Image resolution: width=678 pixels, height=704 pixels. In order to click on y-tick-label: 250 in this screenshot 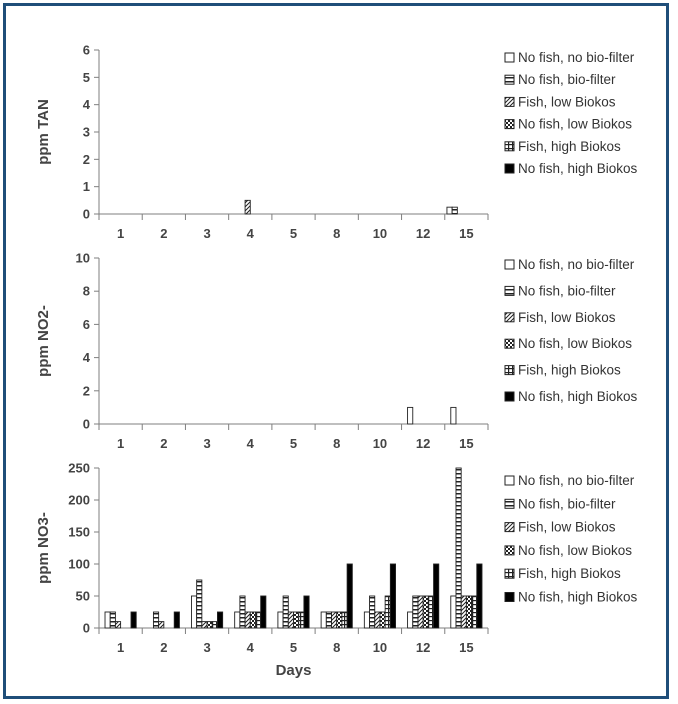, I will do `click(79, 468)`.